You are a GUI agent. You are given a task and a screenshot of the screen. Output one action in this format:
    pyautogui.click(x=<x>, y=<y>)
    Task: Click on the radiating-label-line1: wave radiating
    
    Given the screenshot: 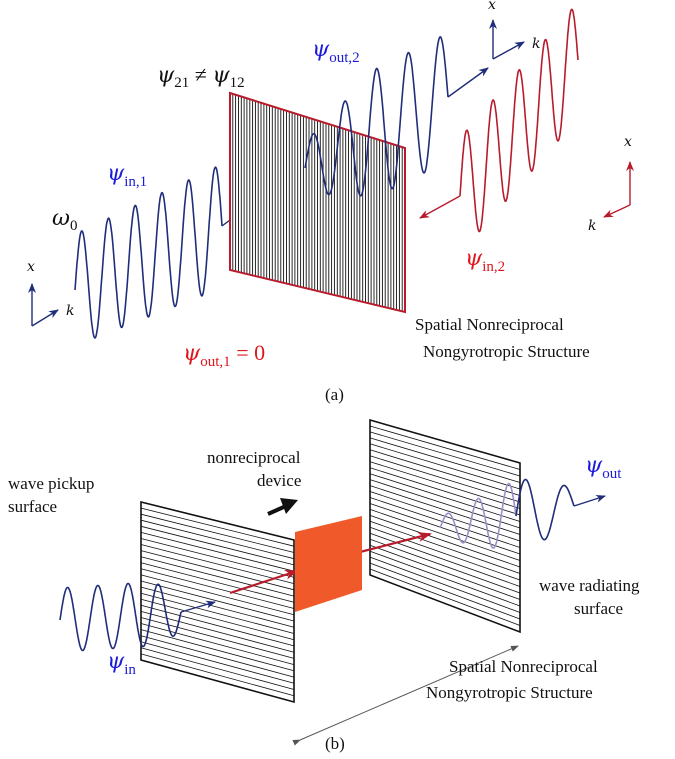 What is the action you would take?
    pyautogui.click(x=589, y=585)
    